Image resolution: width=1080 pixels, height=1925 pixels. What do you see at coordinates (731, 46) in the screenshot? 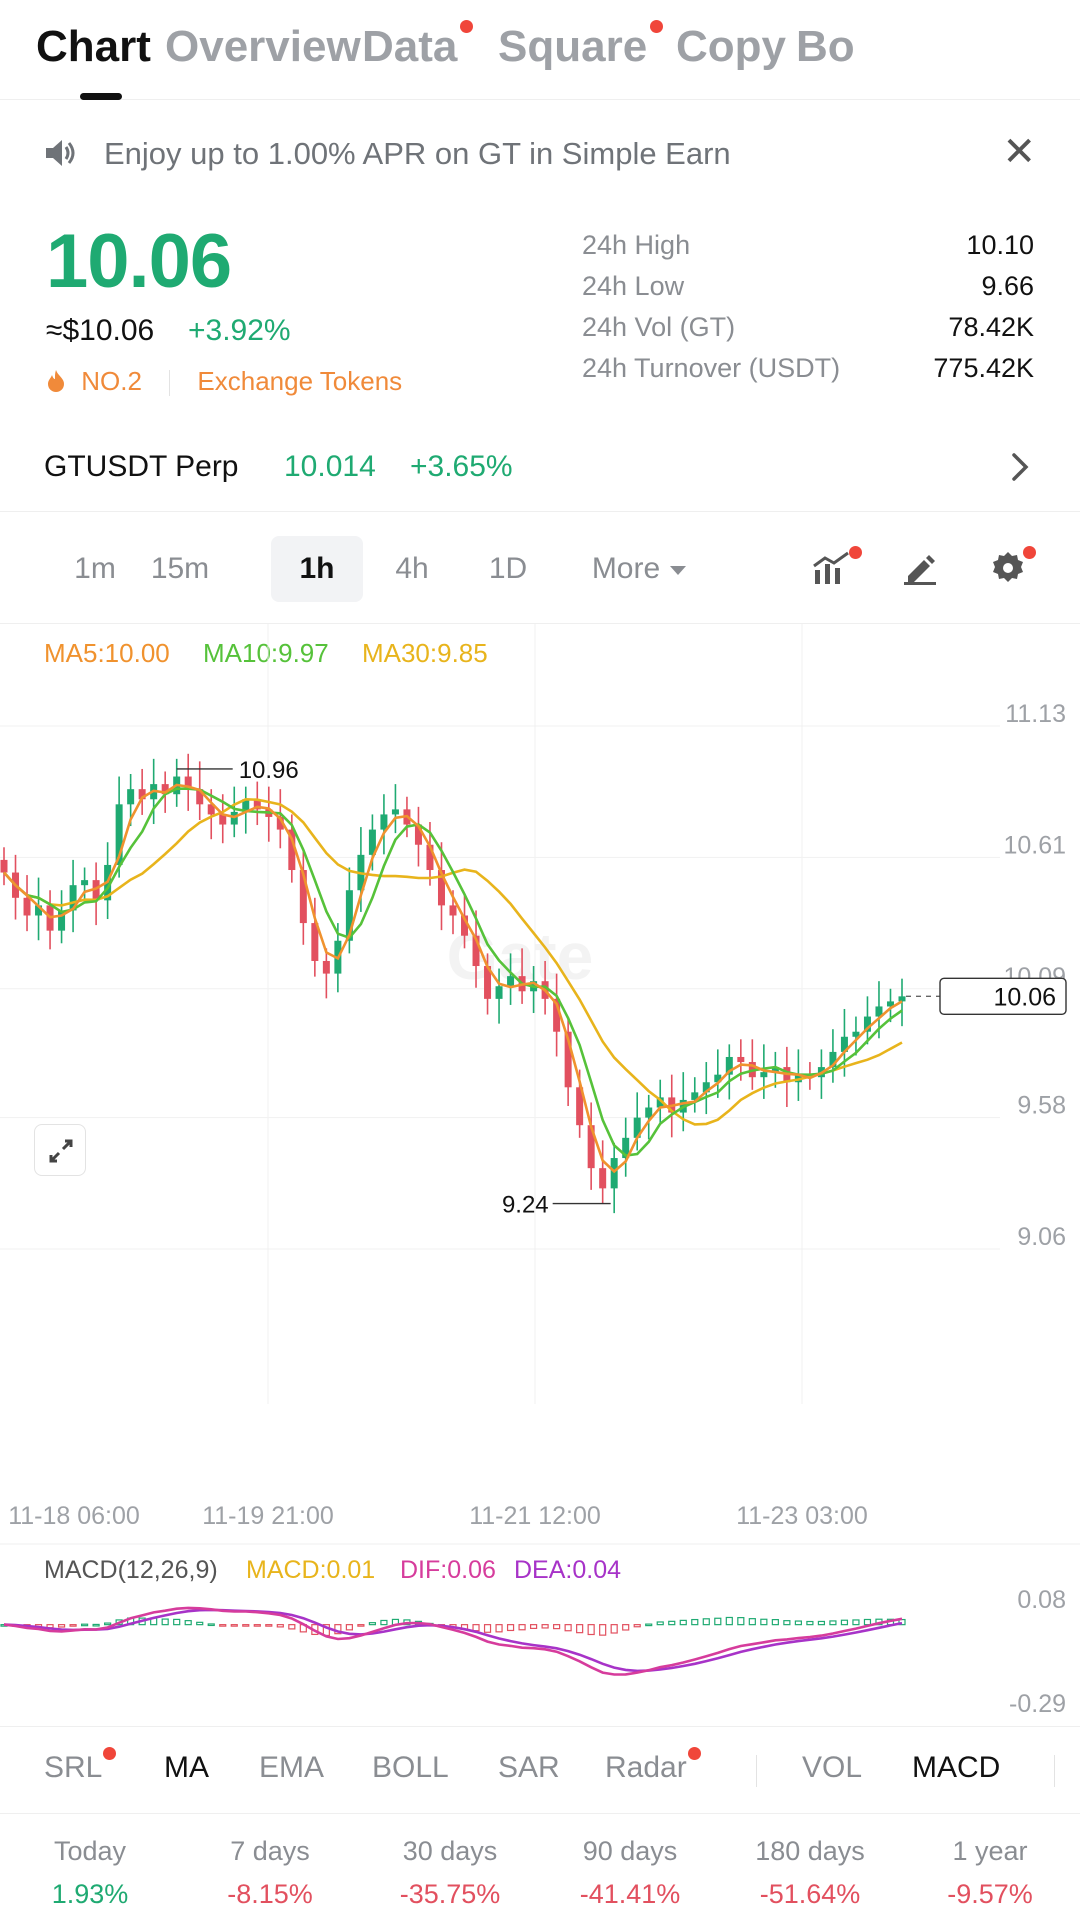
I see `tab-copy: Copy` at bounding box center [731, 46].